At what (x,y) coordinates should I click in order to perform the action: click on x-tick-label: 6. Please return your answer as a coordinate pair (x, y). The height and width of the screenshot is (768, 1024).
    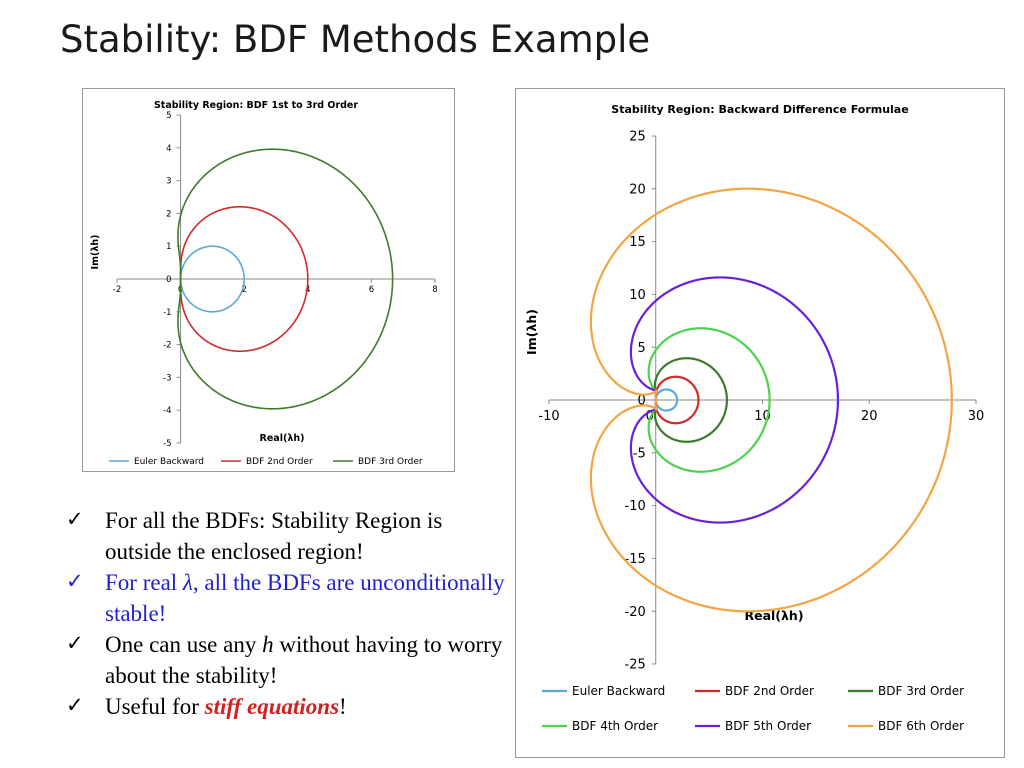
    Looking at the image, I should click on (371, 290).